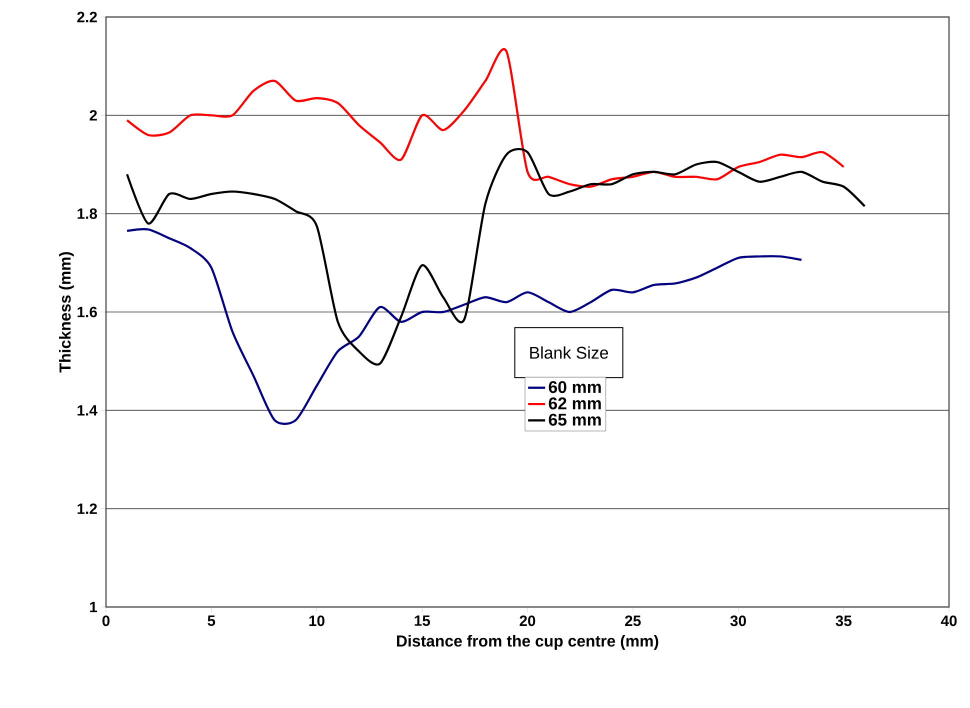 This screenshot has width=970, height=708. I want to click on y-tick-label: 2, so click(93, 115).